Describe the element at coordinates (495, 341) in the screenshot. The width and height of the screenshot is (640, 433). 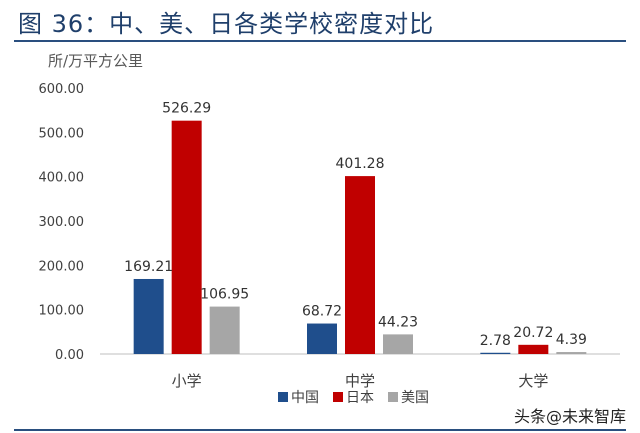
I see `data-label: 2.78` at that location.